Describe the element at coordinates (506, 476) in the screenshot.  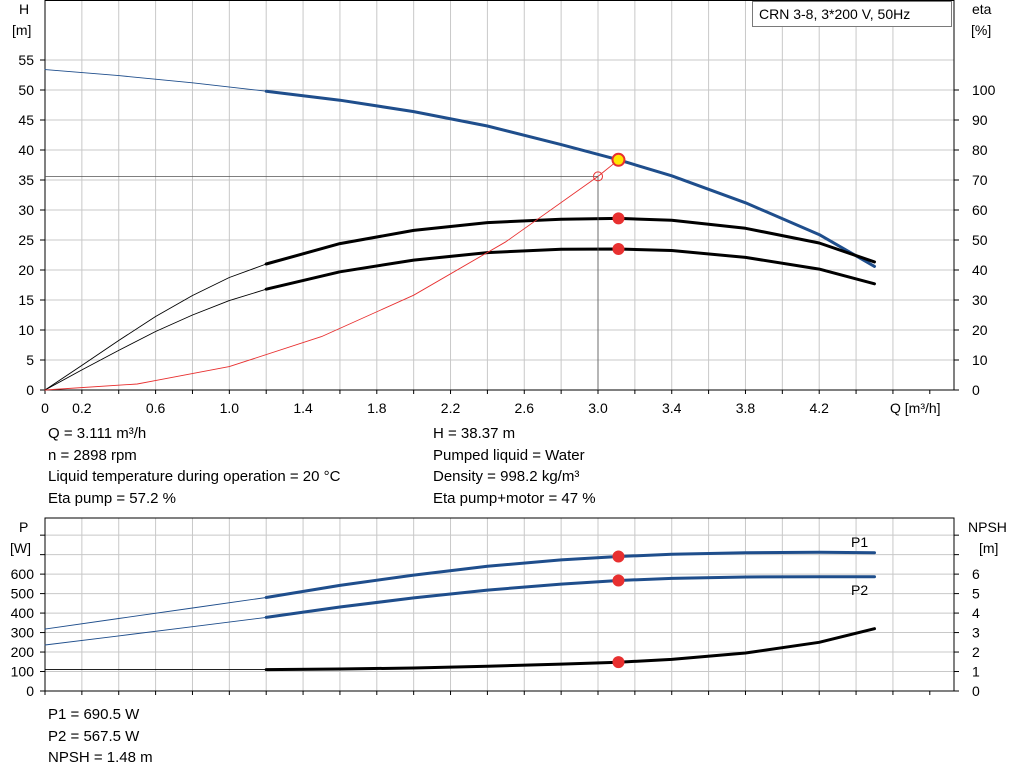
I see `info-density: Density = 998.2 kg/m³` at that location.